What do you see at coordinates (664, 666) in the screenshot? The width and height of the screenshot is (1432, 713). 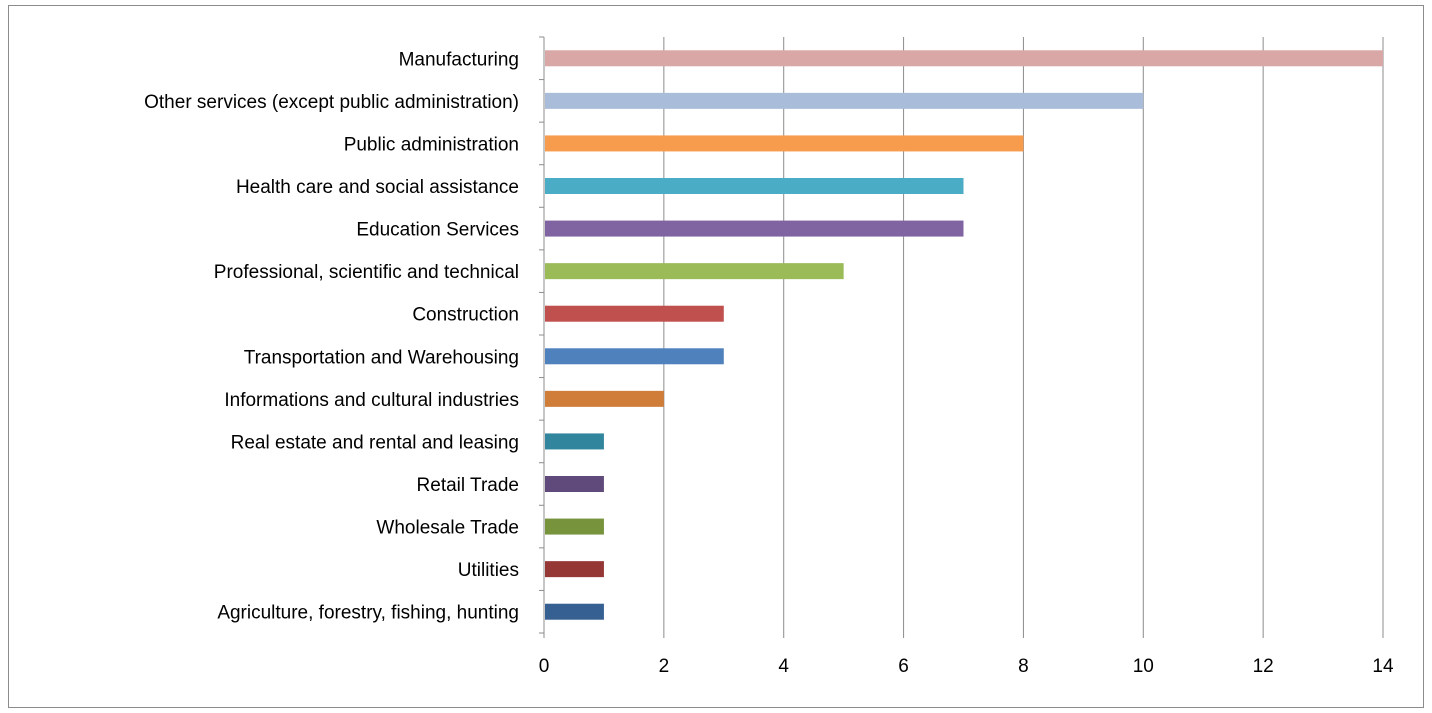 I see `x-tick-label: 2` at bounding box center [664, 666].